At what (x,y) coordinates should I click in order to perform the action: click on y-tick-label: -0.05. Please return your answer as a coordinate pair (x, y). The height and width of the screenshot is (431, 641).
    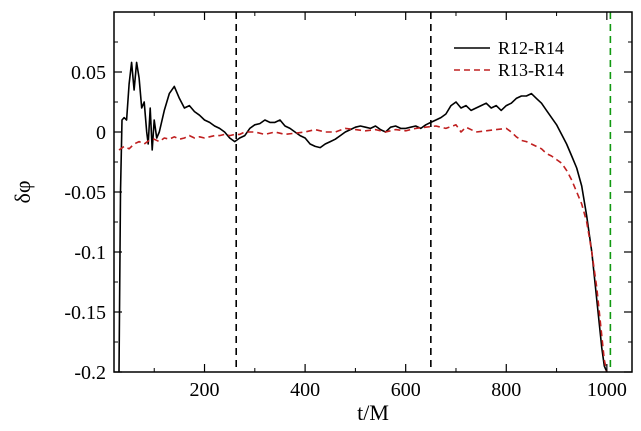
    Looking at the image, I should click on (85, 193).